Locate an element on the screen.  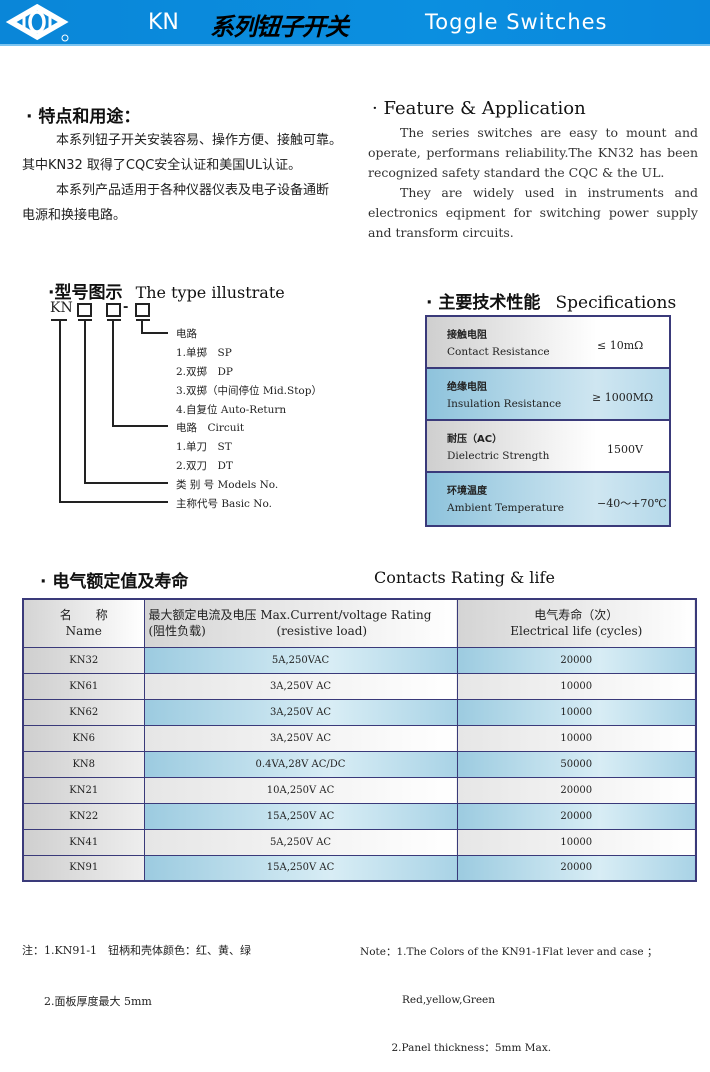
table-row: KN62 3A,250V AC 10000 is located at coordinates (359, 712).